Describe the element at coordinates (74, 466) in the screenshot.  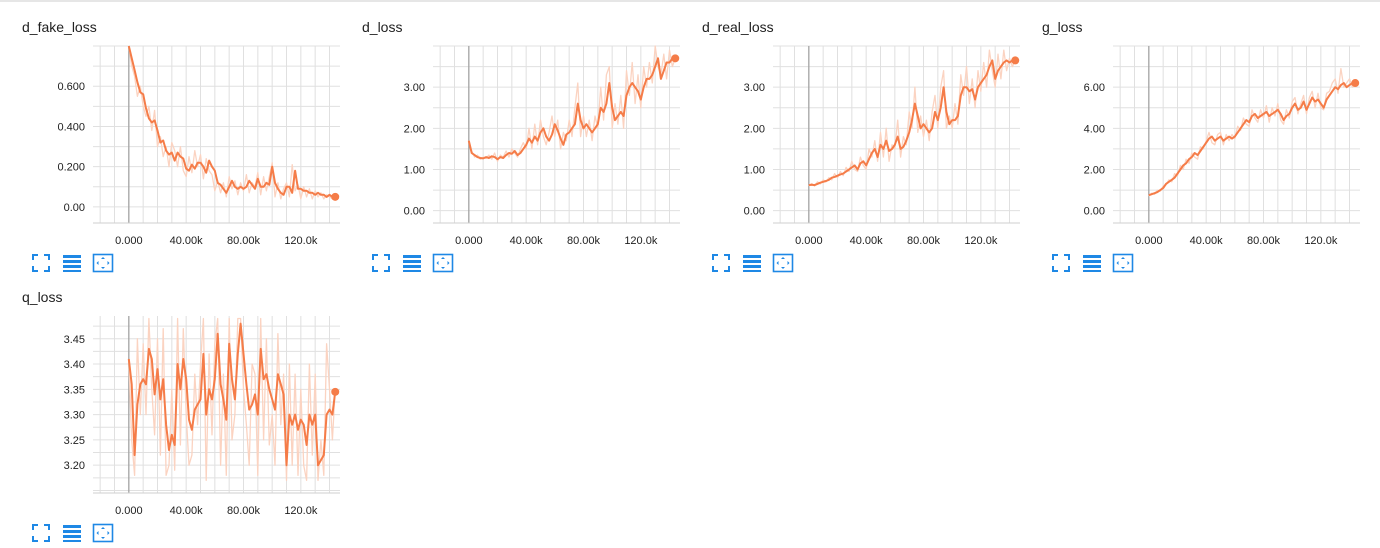
I see `y-tick-label: 3.20` at that location.